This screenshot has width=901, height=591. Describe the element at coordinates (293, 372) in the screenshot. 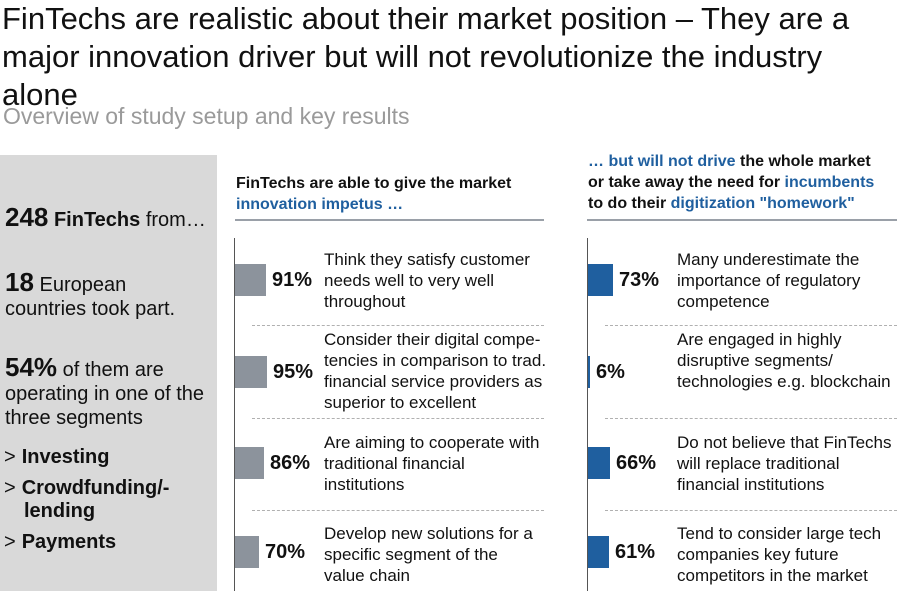

I see `bar-value-label: 95%` at that location.